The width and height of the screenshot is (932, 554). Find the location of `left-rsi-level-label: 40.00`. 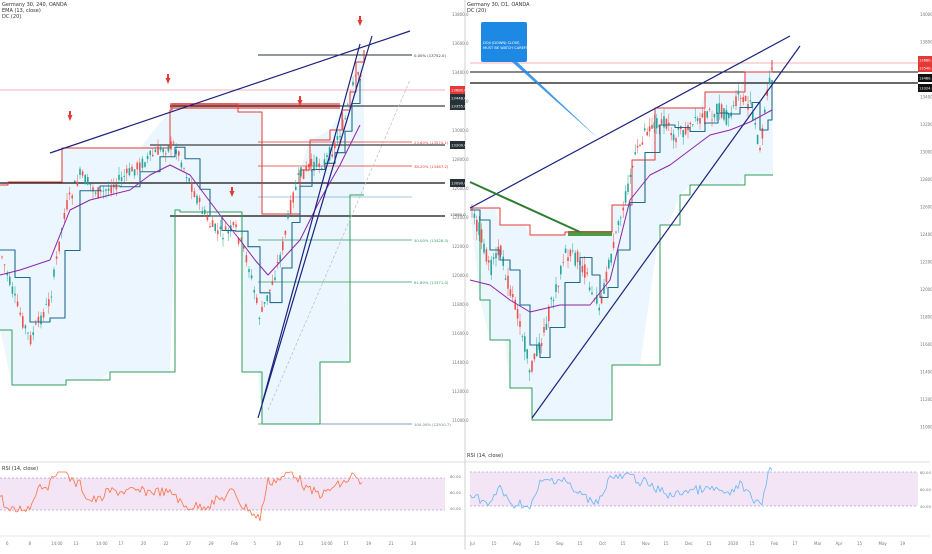

left-rsi-level-label: 40.00 is located at coordinates (455, 508).